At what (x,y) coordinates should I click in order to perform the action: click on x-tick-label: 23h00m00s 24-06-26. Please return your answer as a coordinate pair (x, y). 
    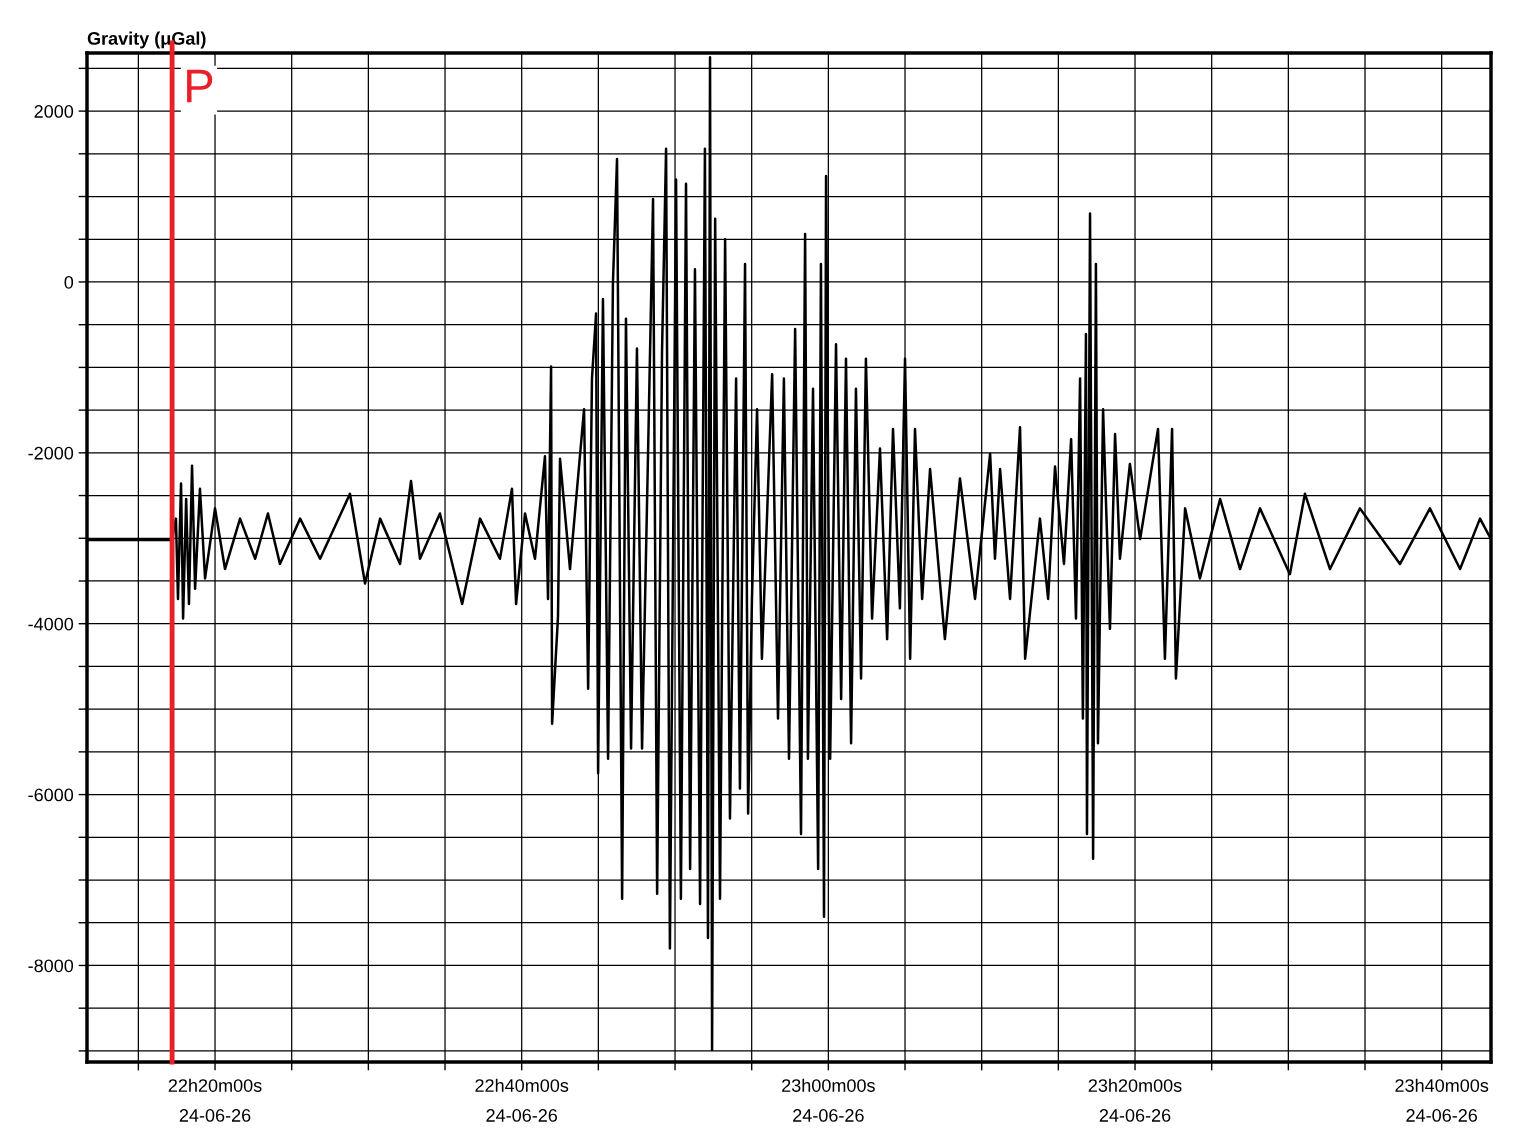
    Looking at the image, I should click on (828, 1100).